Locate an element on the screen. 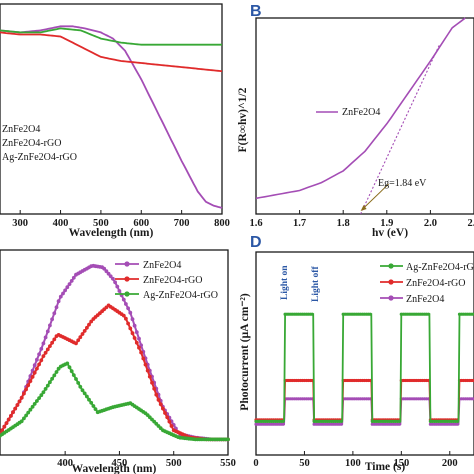 Image resolution: width=474 pixels, height=474 pixels. light-off-label: Light off is located at coordinates (316, 284).